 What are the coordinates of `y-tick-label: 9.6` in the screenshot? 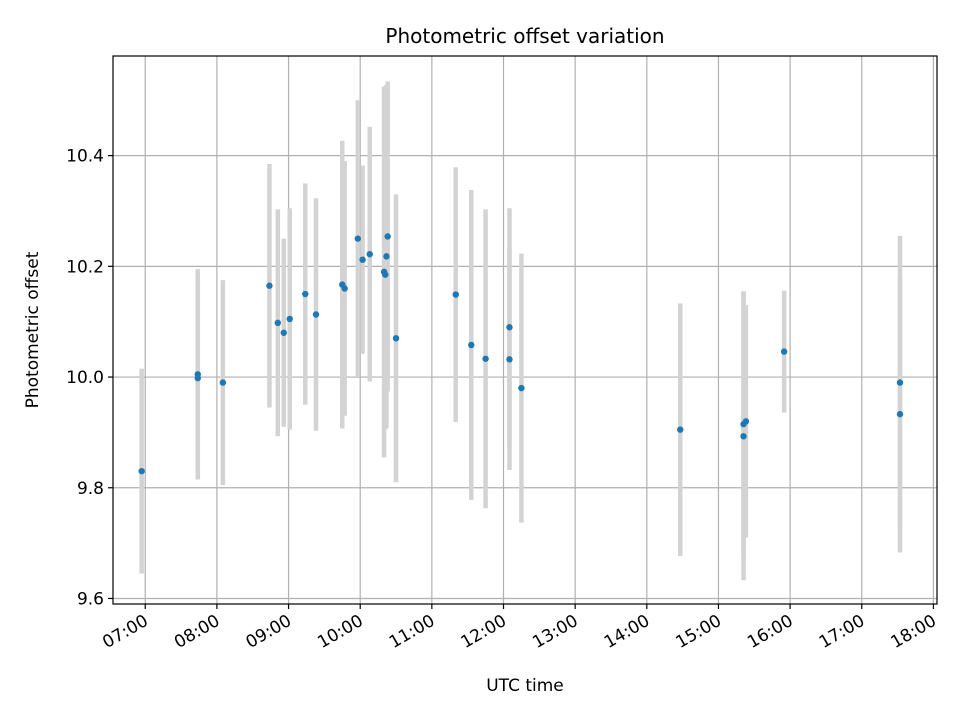 It's located at (90, 599).